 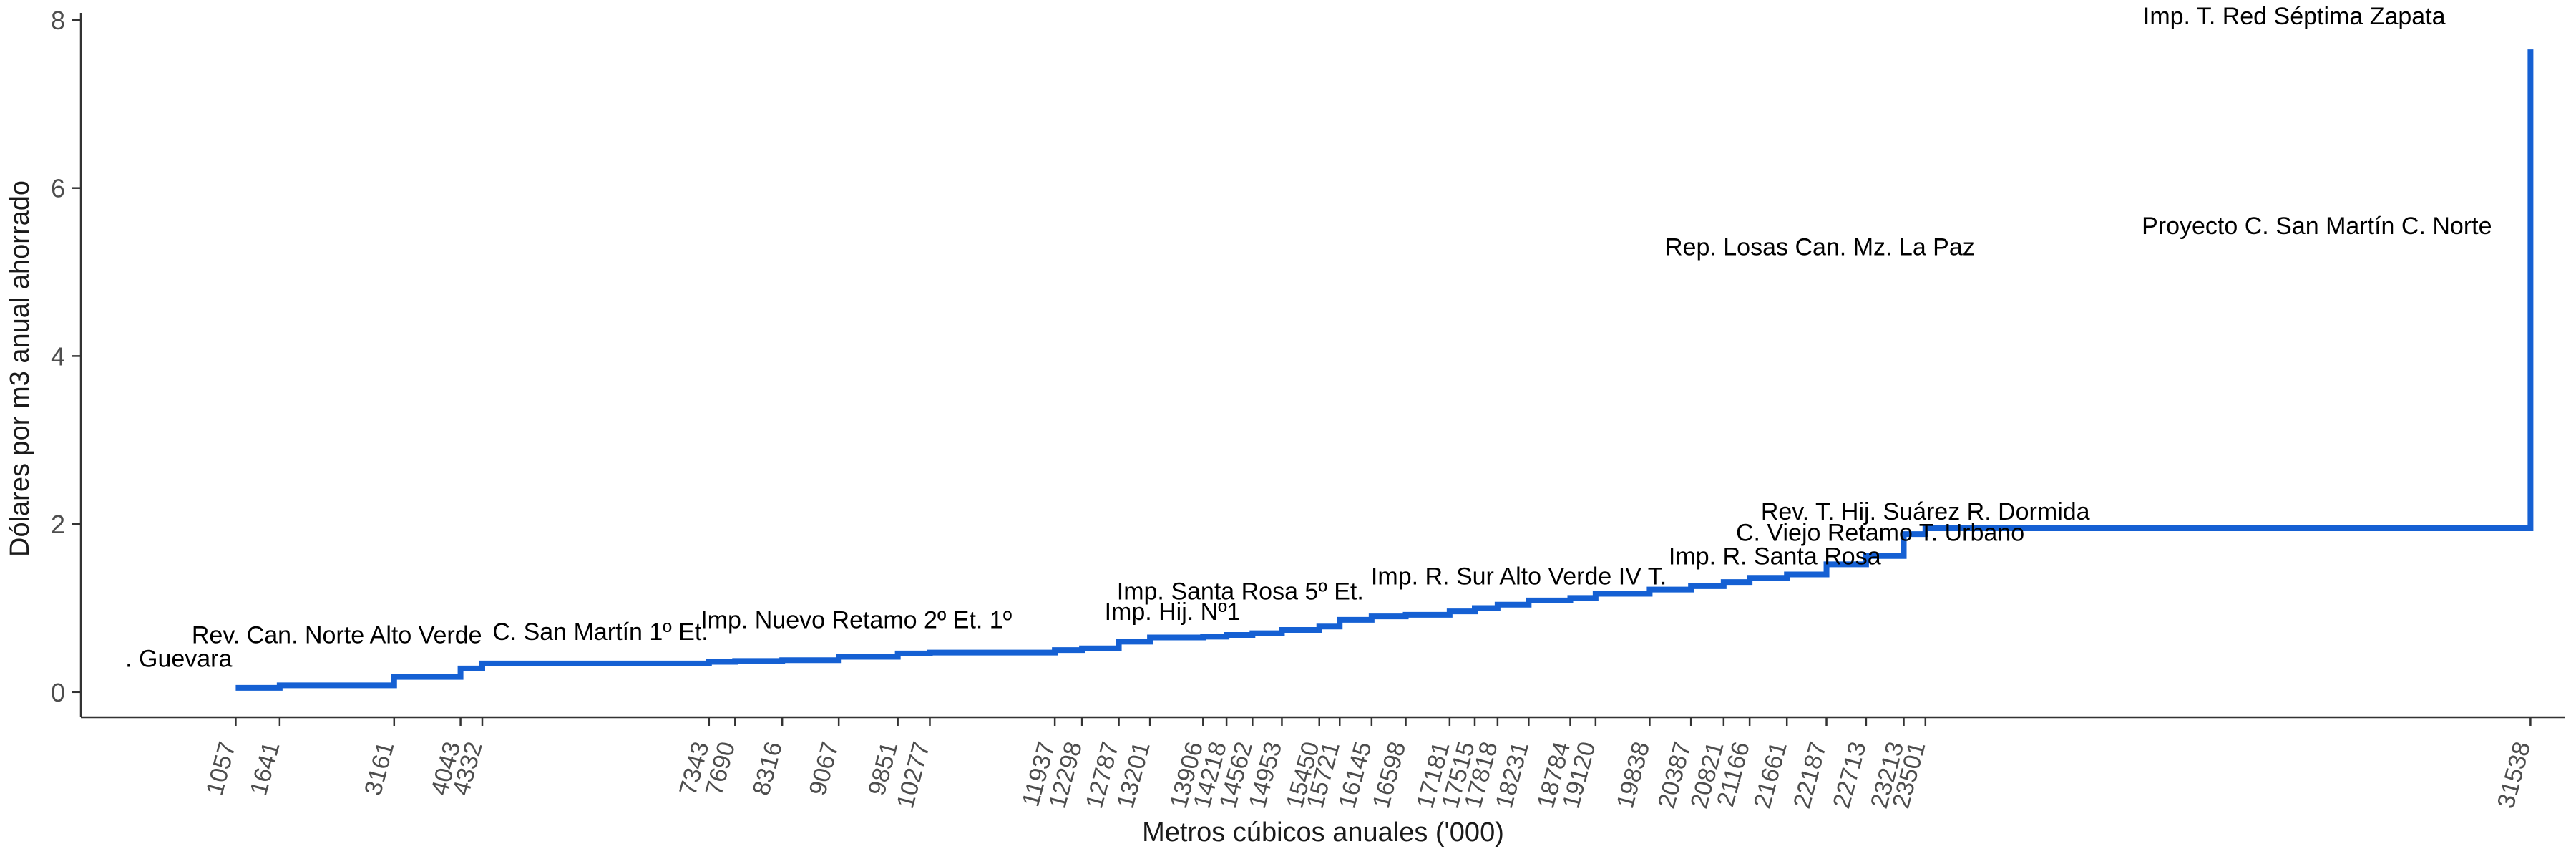 I want to click on y-tick-label: 6, so click(x=58, y=188).